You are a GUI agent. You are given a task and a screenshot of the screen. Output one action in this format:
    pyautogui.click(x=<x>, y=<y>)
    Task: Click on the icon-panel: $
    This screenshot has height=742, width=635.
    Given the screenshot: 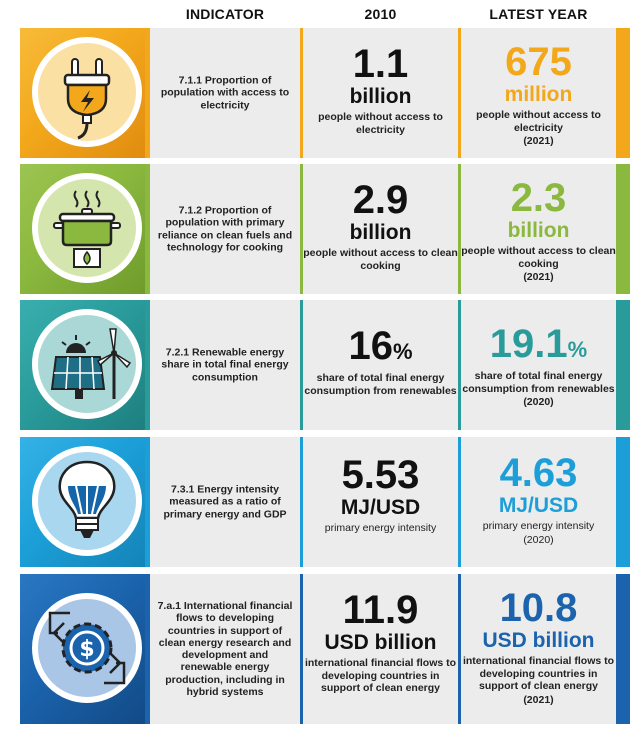 What is the action you would take?
    pyautogui.click(x=82, y=649)
    